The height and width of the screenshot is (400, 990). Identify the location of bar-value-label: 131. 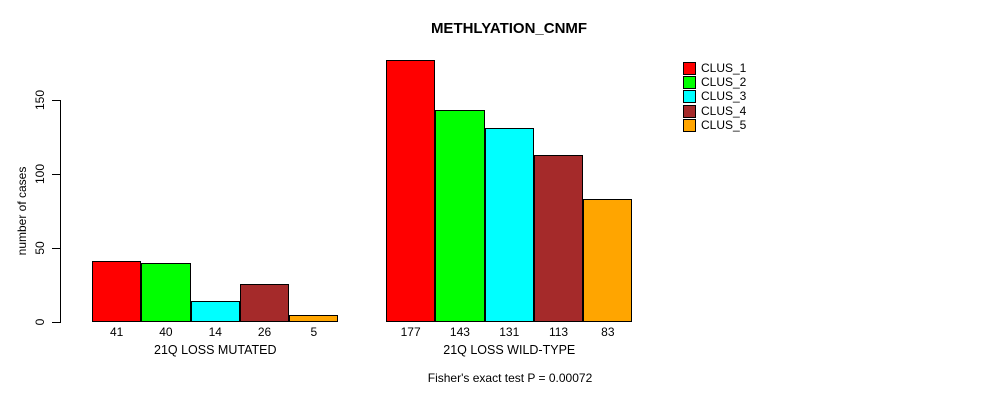
(509, 332).